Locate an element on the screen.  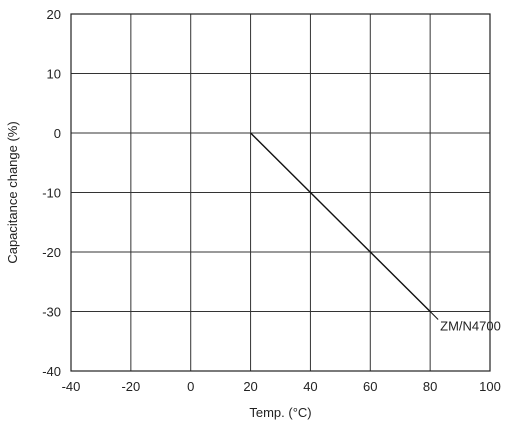
annotation-leader is located at coordinates (434, 315).